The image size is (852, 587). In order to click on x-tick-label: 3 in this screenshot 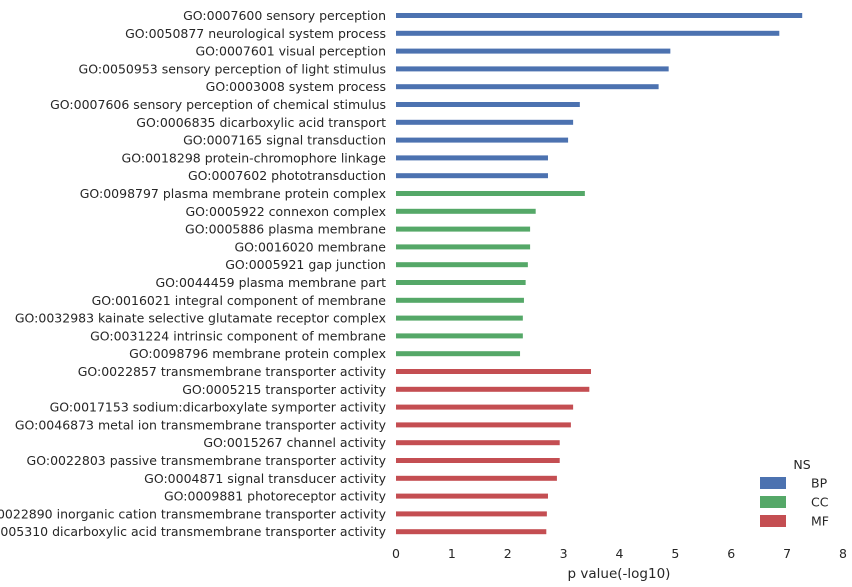, I will do `click(564, 553)`.